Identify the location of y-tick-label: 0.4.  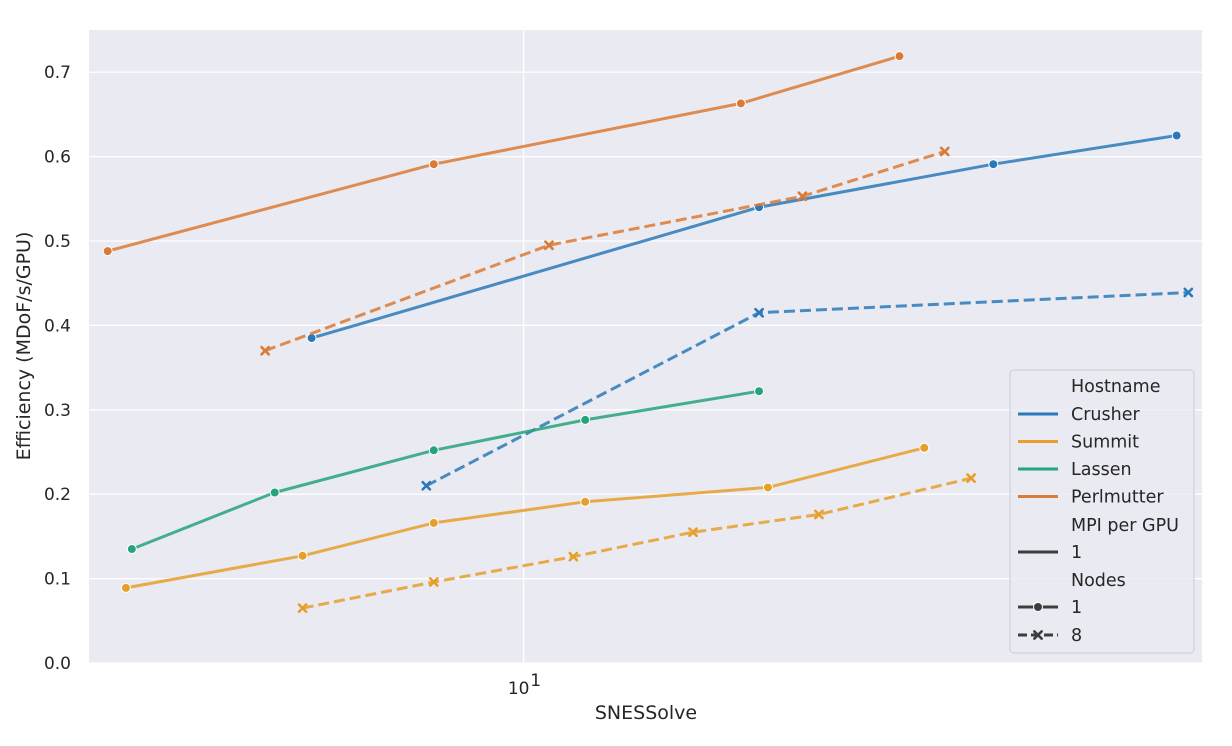
(57, 326).